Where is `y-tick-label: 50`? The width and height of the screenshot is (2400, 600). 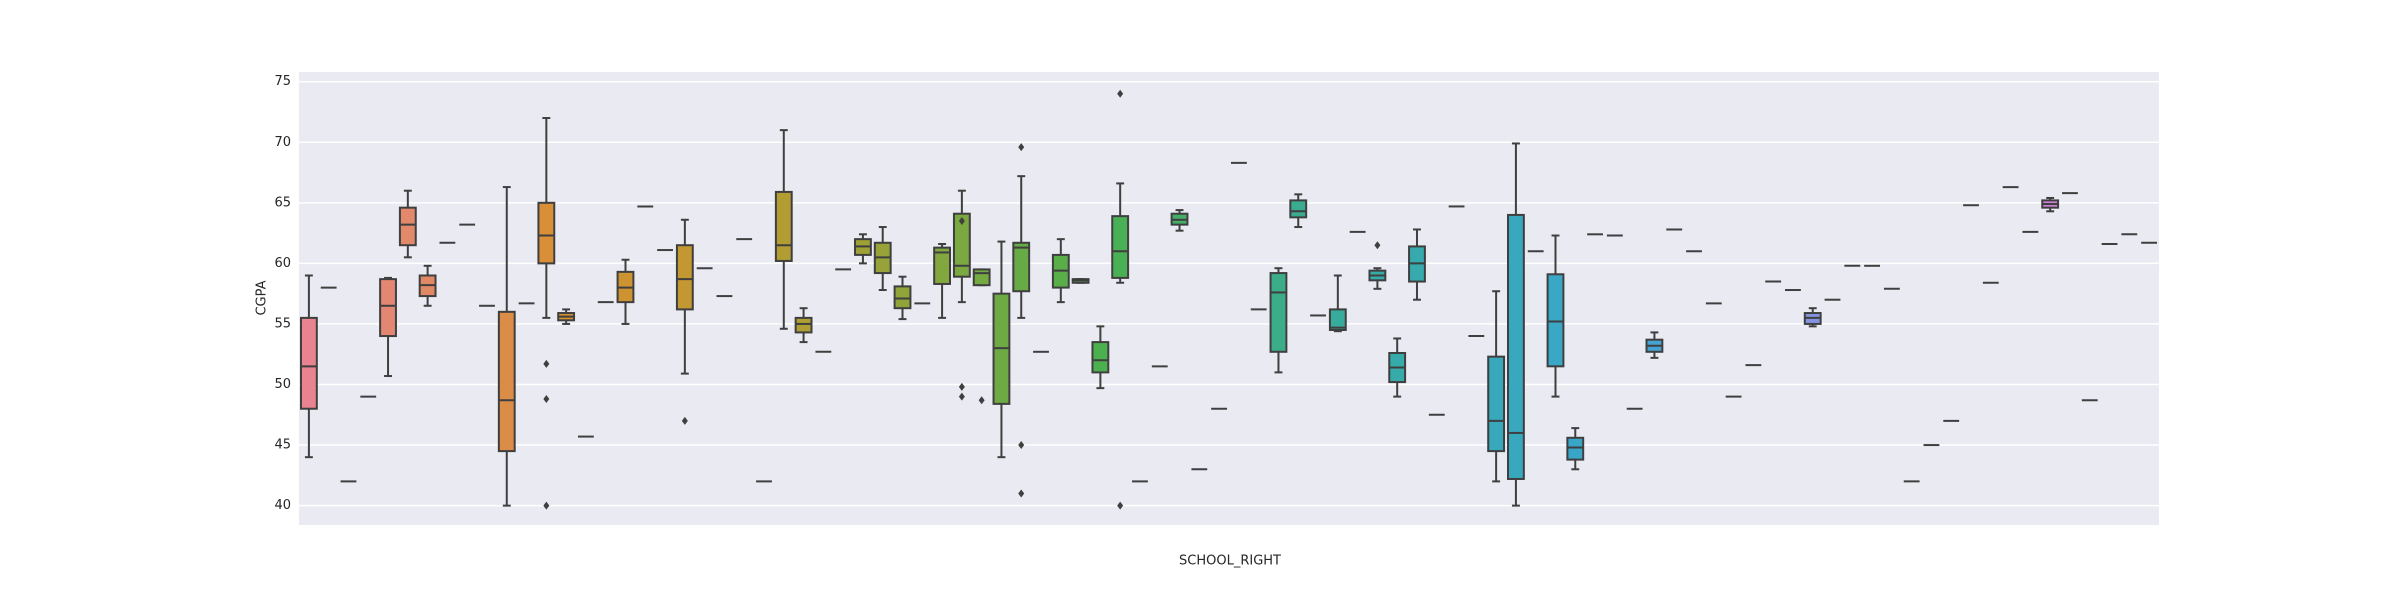
y-tick-label: 50 is located at coordinates (282, 384).